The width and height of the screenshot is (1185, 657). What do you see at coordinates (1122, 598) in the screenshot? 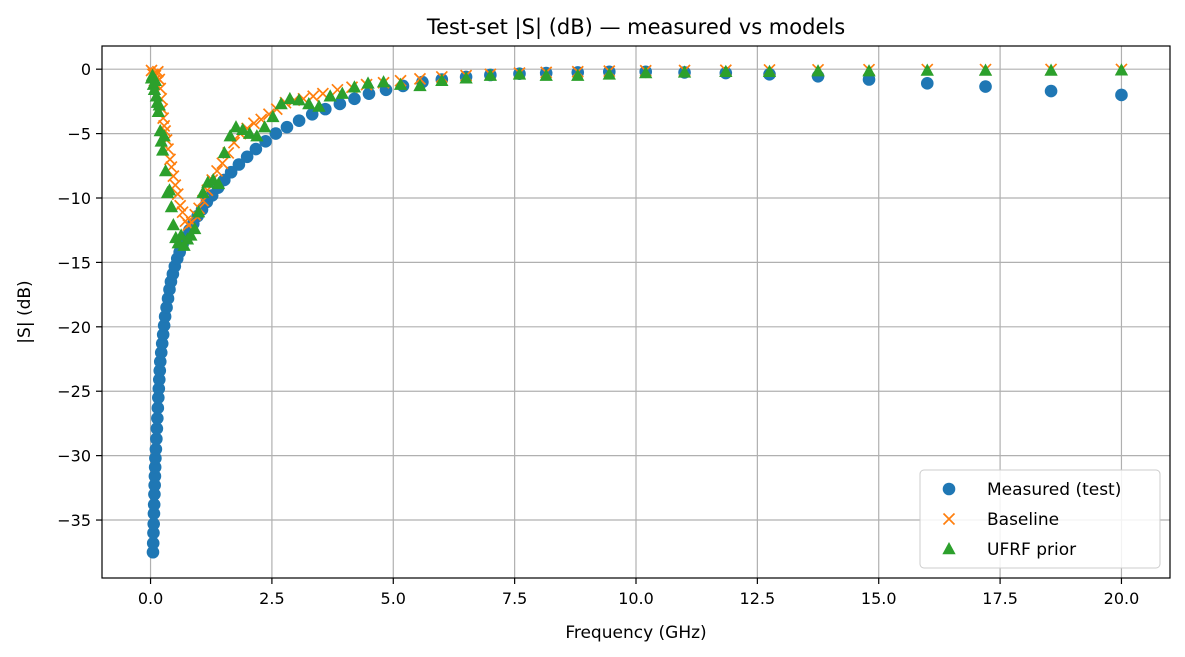
I see `x-tick-label: 20.0` at bounding box center [1122, 598].